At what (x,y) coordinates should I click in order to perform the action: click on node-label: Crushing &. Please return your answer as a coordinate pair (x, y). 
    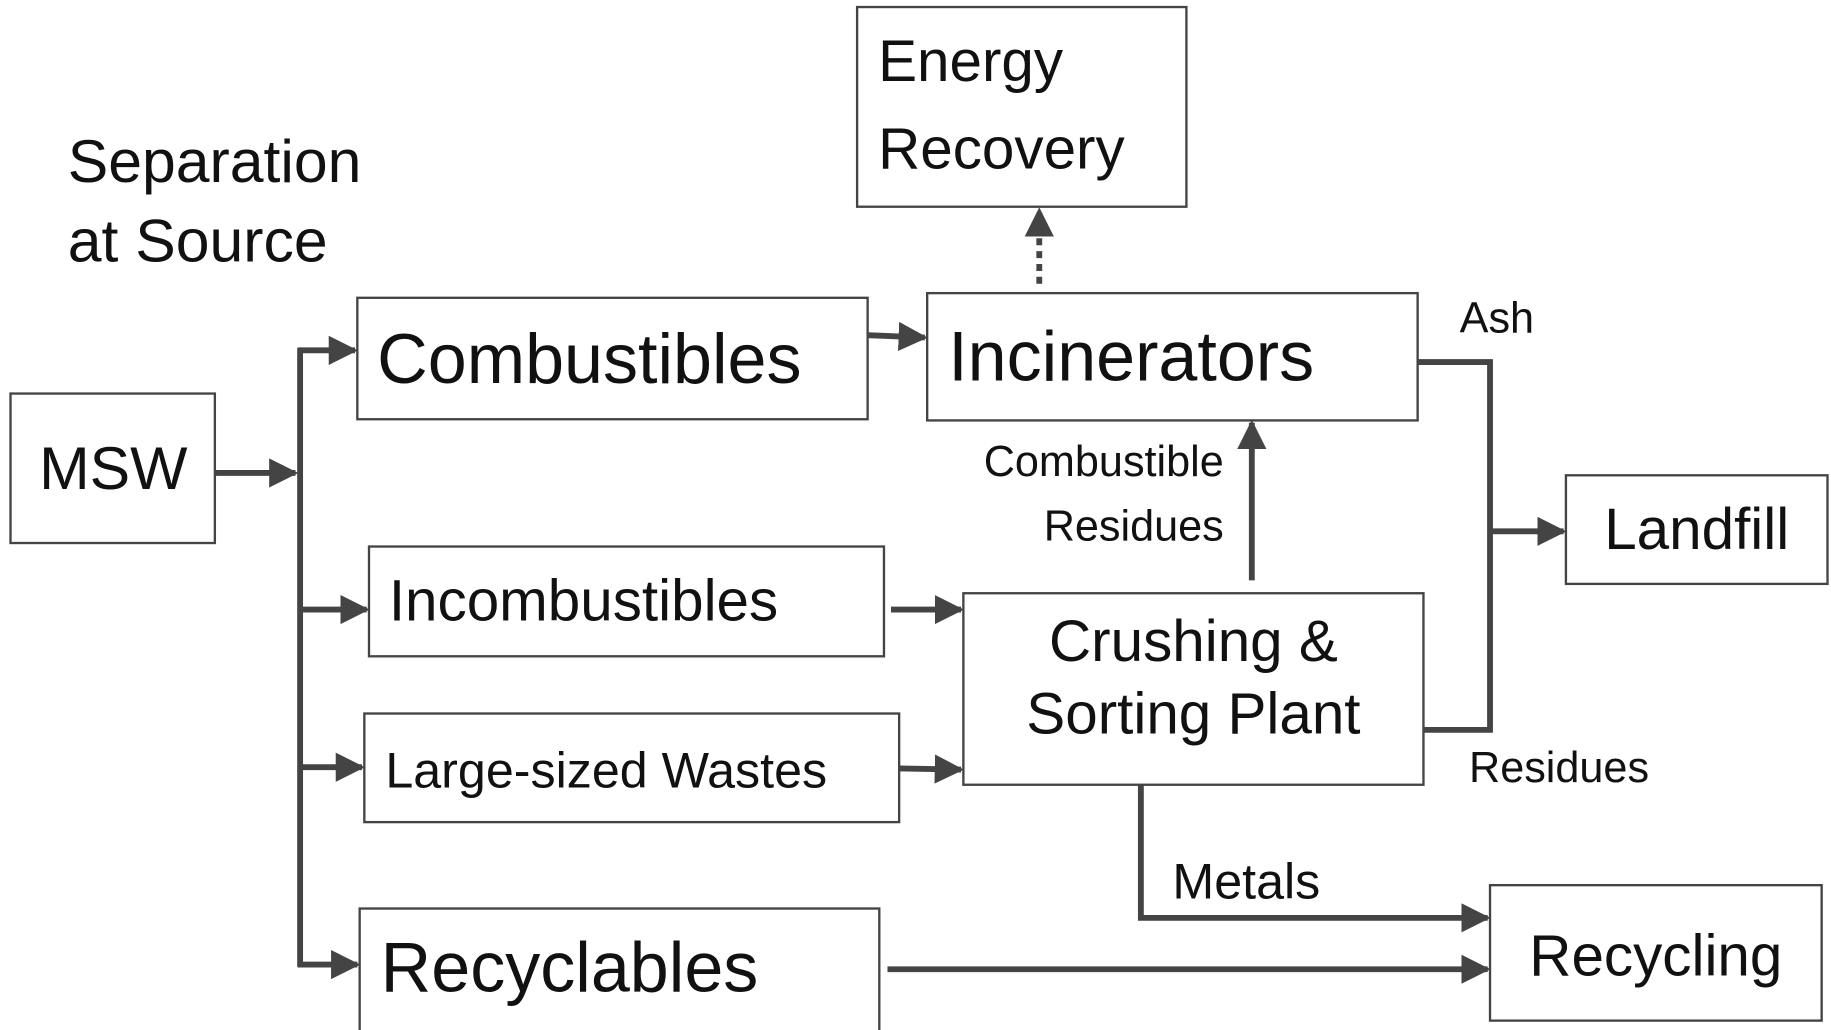
    Looking at the image, I should click on (1193, 641).